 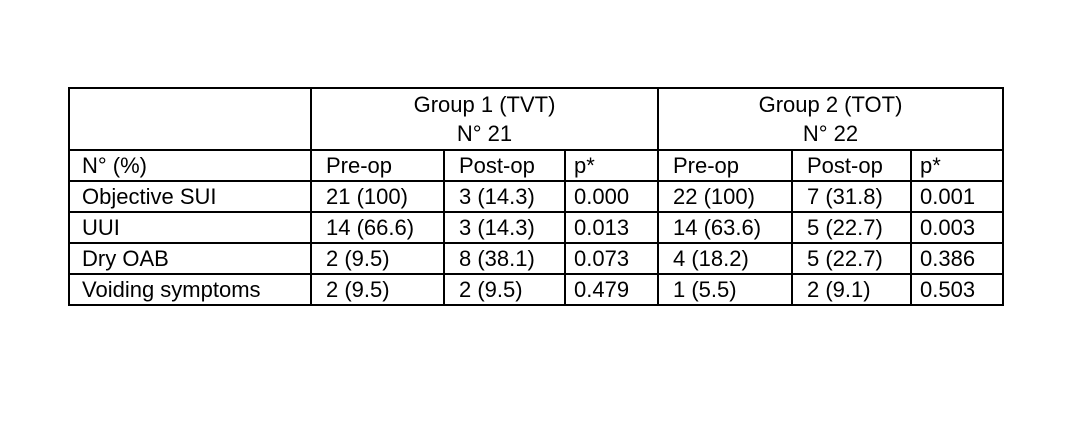 What do you see at coordinates (957, 258) in the screenshot?
I see `table-cell: 0.386` at bounding box center [957, 258].